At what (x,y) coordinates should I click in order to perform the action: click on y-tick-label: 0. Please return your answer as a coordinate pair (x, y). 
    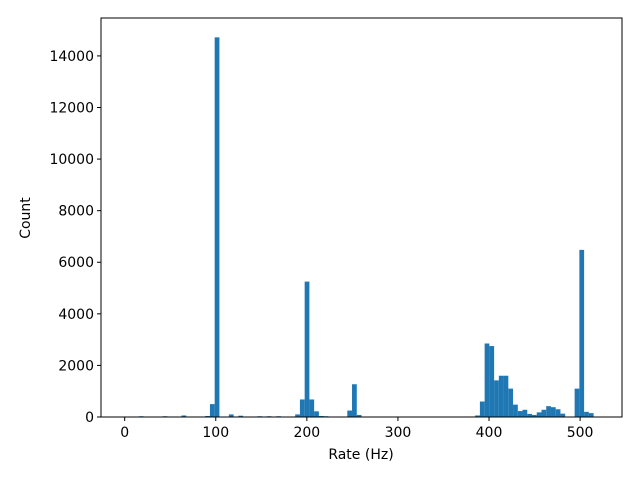
    Looking at the image, I should click on (89, 418).